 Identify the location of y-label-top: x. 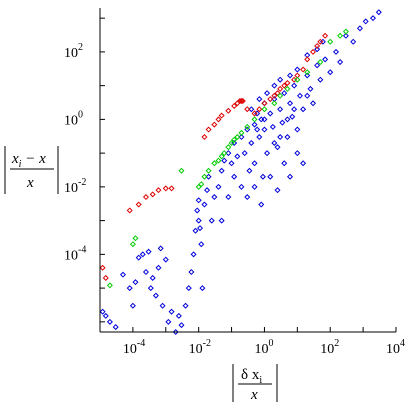
(15, 159).